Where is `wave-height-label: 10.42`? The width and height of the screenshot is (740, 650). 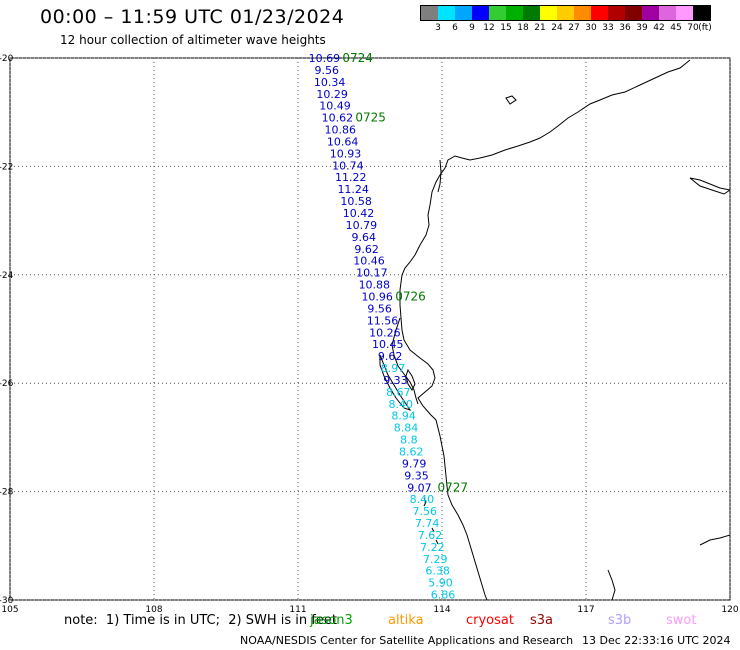 wave-height-label: 10.42 is located at coordinates (359, 213).